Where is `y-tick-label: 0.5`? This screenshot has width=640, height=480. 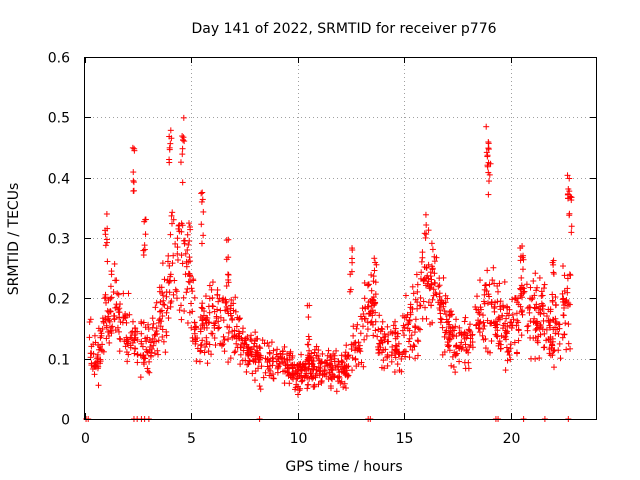 y-tick-label: 0.5 is located at coordinates (59, 119).